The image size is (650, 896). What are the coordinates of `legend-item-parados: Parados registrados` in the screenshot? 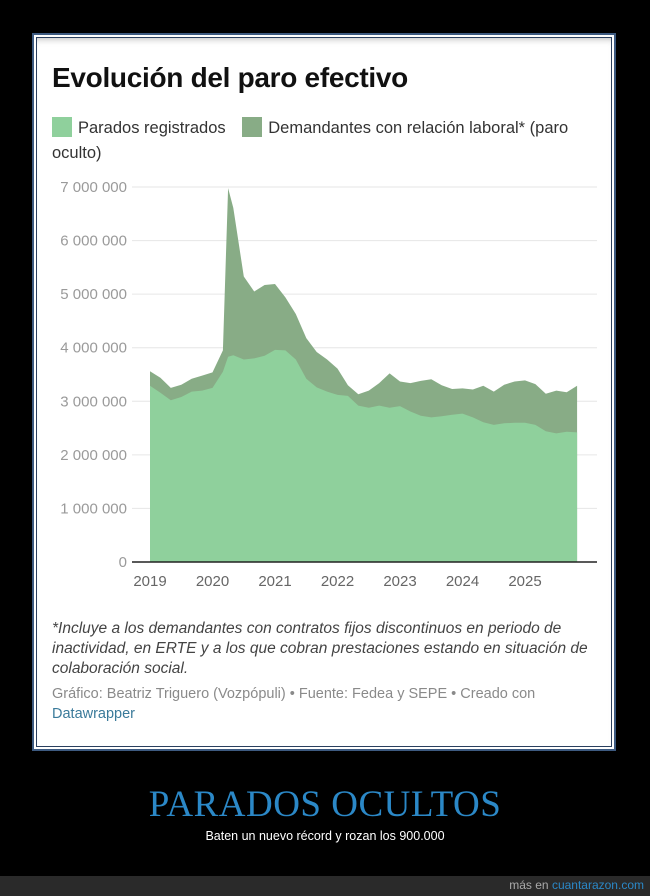 It's located at (139, 127).